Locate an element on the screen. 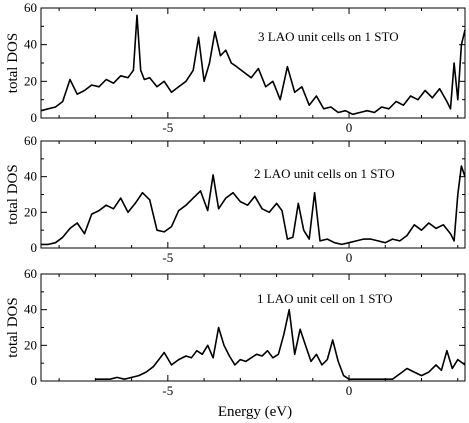 This screenshot has height=423, width=469. panel-label: 2 LAO unit cells on 1 STO is located at coordinates (324, 173).